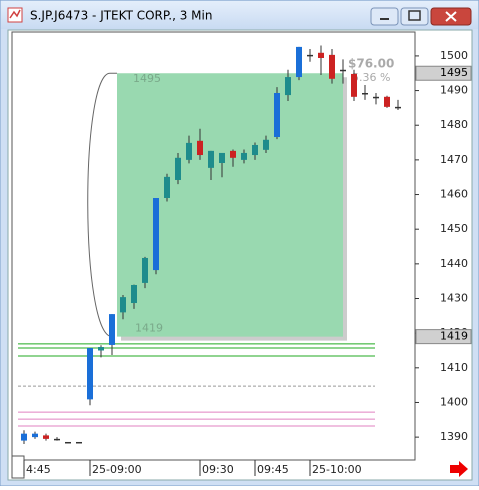 Image resolution: width=479 pixels, height=490 pixels. What do you see at coordinates (454, 367) in the screenshot?
I see `y-tick-label: 1410` at bounding box center [454, 367].